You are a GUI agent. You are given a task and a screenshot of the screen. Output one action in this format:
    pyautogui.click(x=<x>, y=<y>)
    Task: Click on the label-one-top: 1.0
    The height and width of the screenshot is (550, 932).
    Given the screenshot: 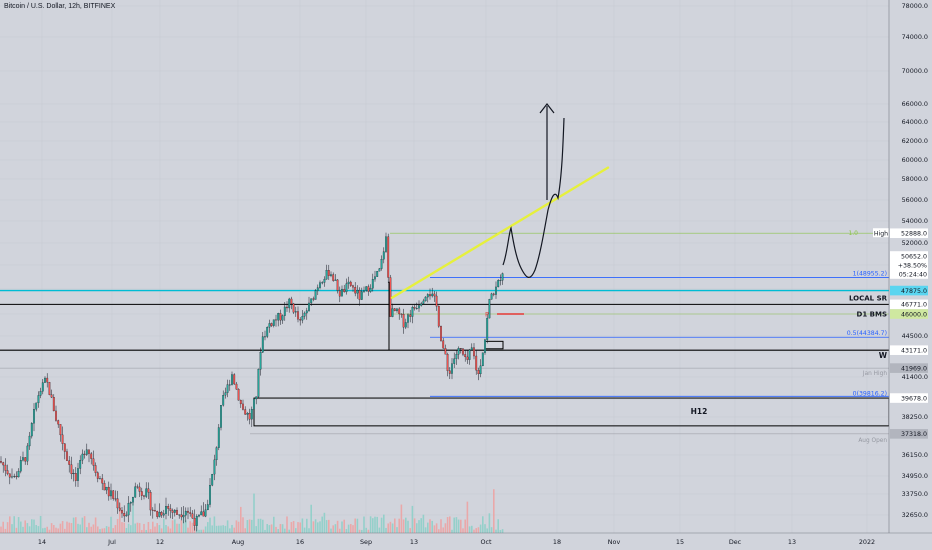 What is the action you would take?
    pyautogui.click(x=853, y=233)
    